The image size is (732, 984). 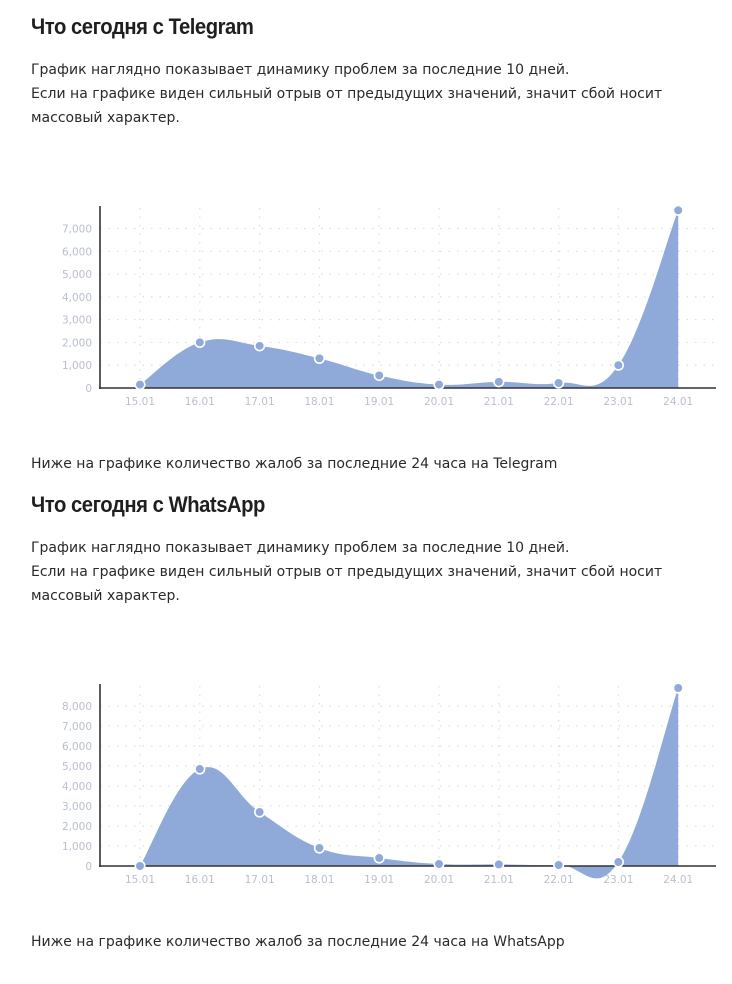 What do you see at coordinates (142, 26) in the screenshot?
I see `section-title: Что сегодня с Telegram` at bounding box center [142, 26].